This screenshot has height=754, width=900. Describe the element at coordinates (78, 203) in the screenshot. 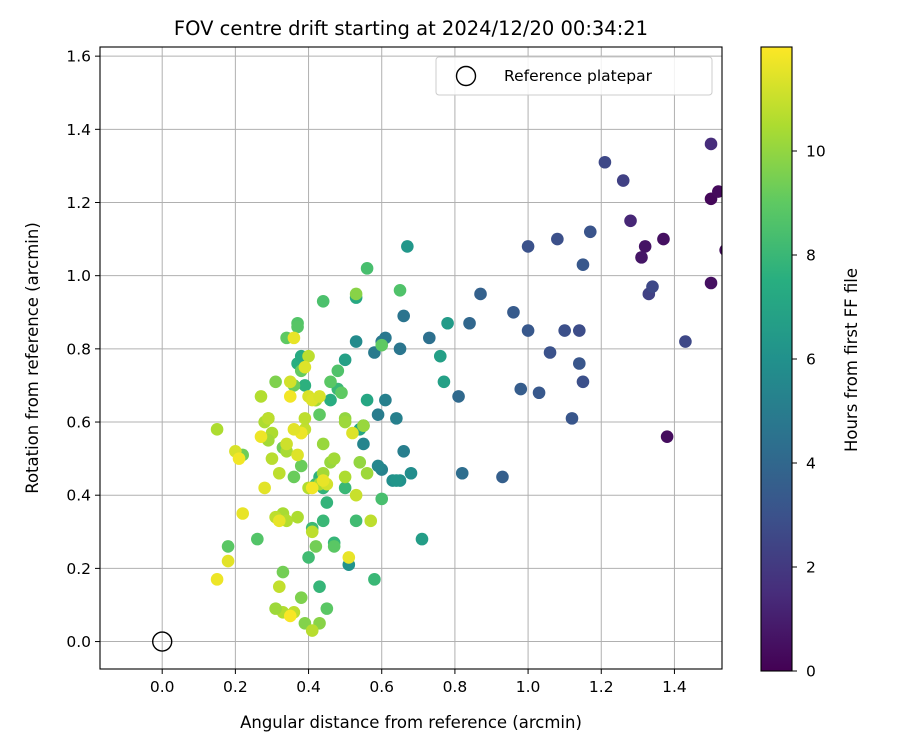

I see `y-tick-label: 1.2` at that location.